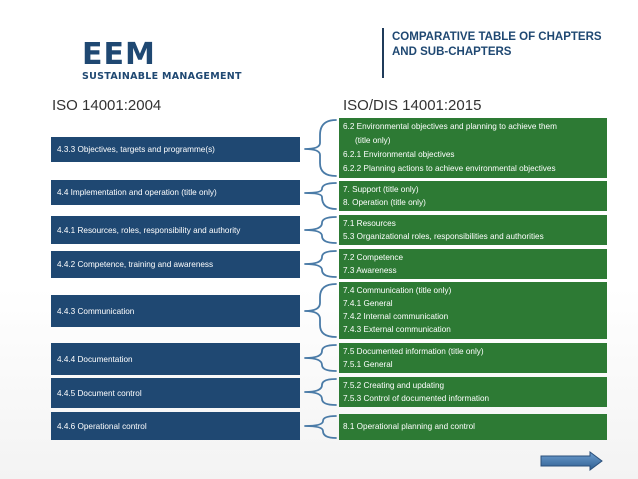  Describe the element at coordinates (107, 105) in the screenshot. I see `left-column-title: ISO 14001:2004` at that location.